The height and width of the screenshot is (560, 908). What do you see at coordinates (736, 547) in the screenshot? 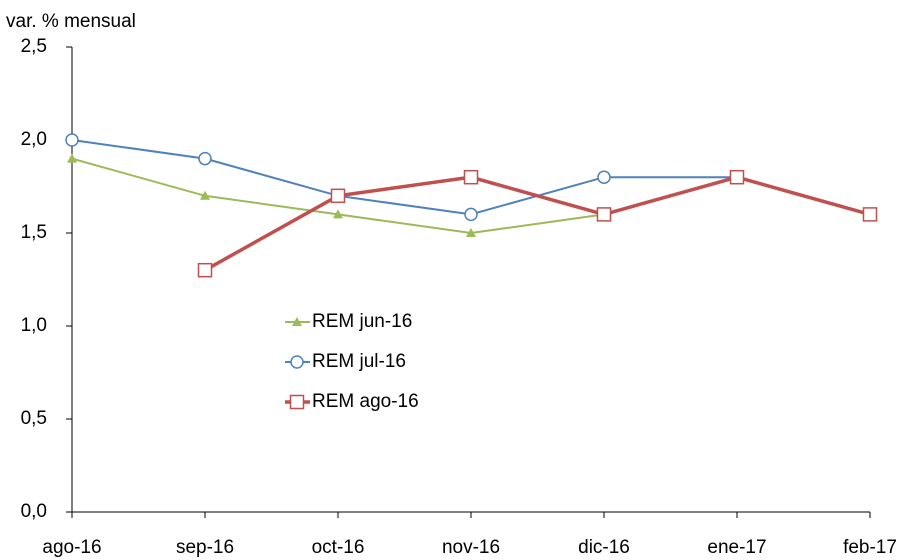
I see `x-tick-label: ene-17` at bounding box center [736, 547].